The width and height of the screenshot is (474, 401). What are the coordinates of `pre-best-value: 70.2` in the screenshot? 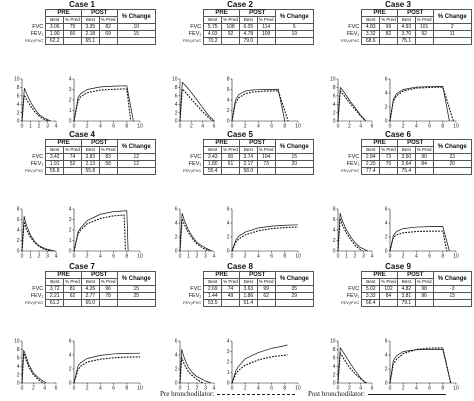 It's located at (213, 41).